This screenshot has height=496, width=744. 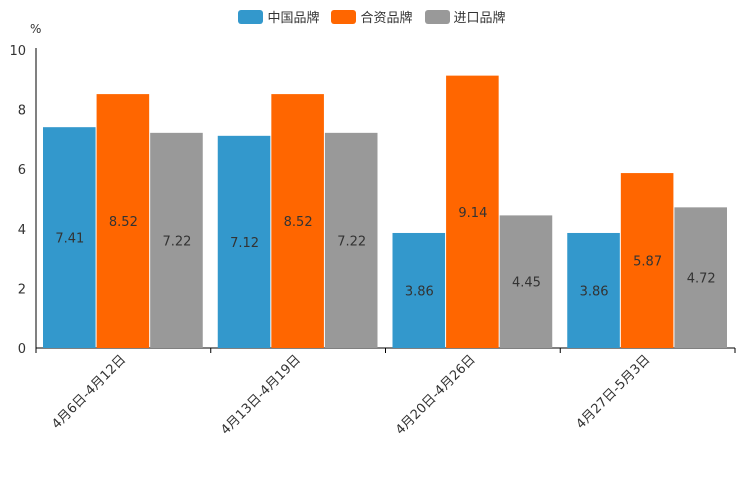 I want to click on y-axis: 0 2 4 6 8 10, so click(x=23, y=200).